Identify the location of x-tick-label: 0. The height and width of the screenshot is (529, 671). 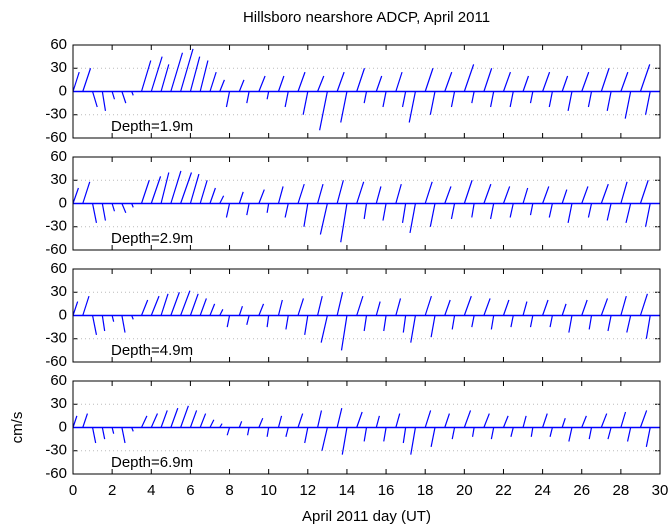
(73, 490).